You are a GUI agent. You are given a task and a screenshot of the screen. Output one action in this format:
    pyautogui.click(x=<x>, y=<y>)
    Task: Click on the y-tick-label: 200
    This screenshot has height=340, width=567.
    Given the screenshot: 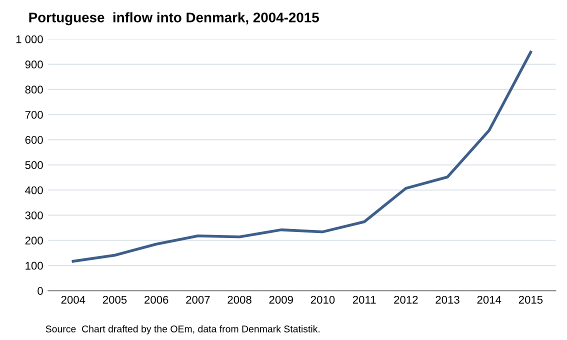 What is the action you would take?
    pyautogui.click(x=34, y=240)
    